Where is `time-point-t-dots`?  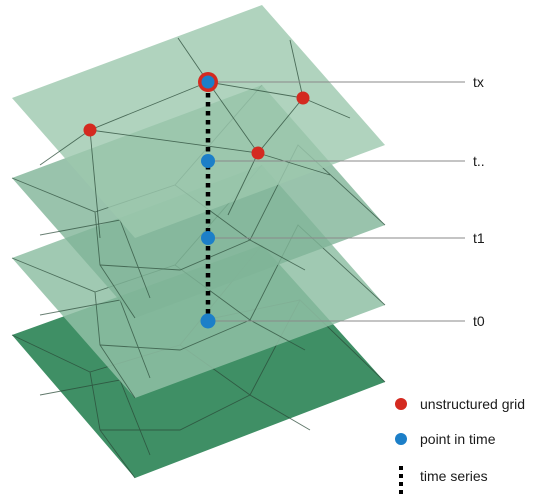 time-point-t-dots is located at coordinates (208, 161).